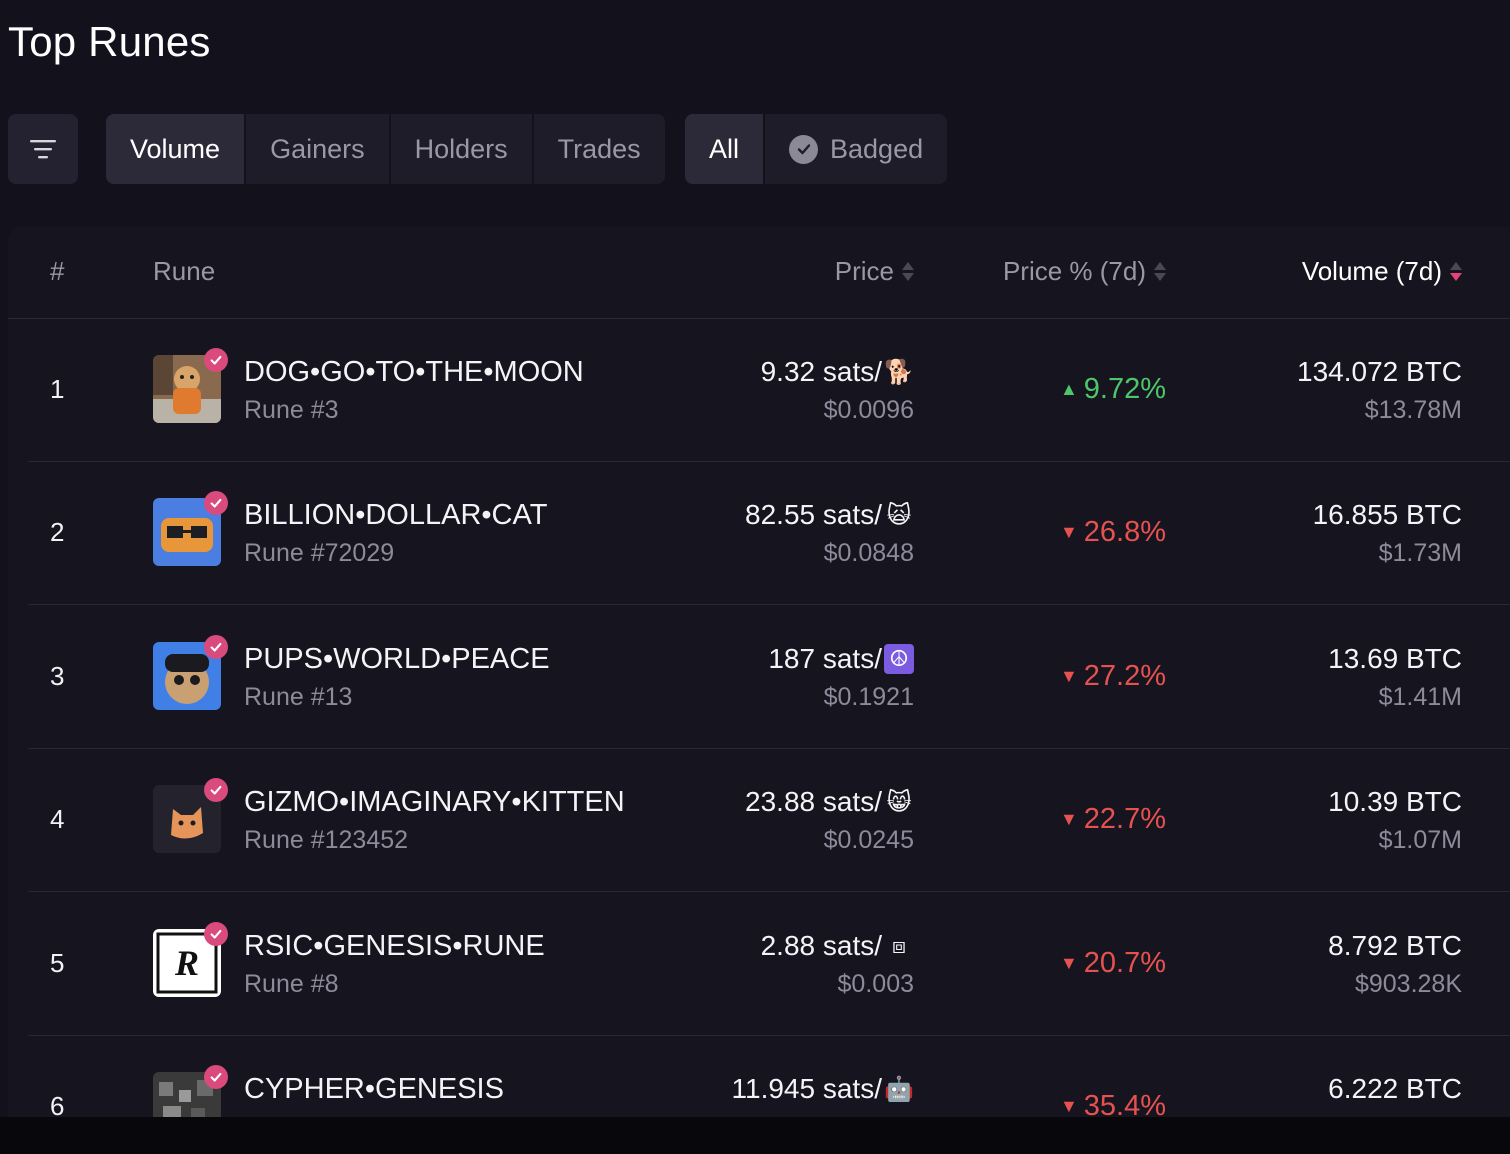 The width and height of the screenshot is (1510, 1154). What do you see at coordinates (186, 963) in the screenshot?
I see `svg-text: R` at bounding box center [186, 963].